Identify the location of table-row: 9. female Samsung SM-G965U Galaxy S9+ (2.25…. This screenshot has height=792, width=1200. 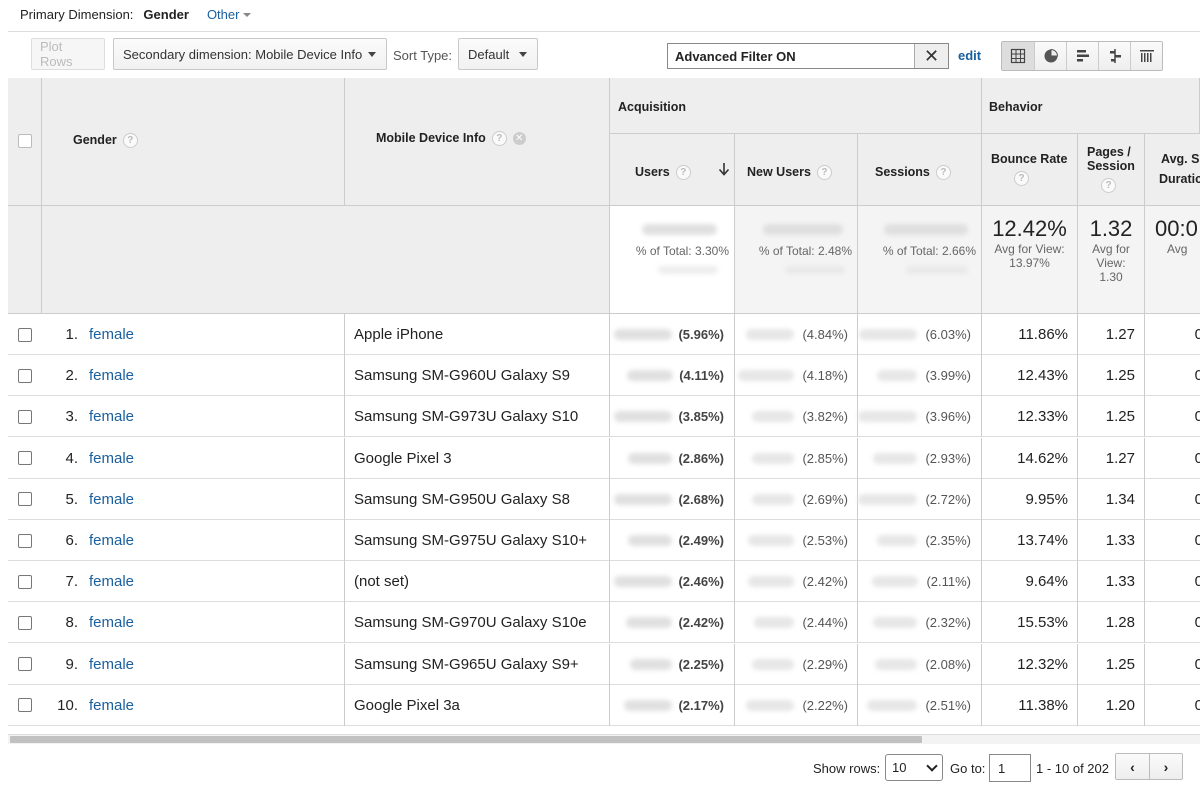
(604, 664).